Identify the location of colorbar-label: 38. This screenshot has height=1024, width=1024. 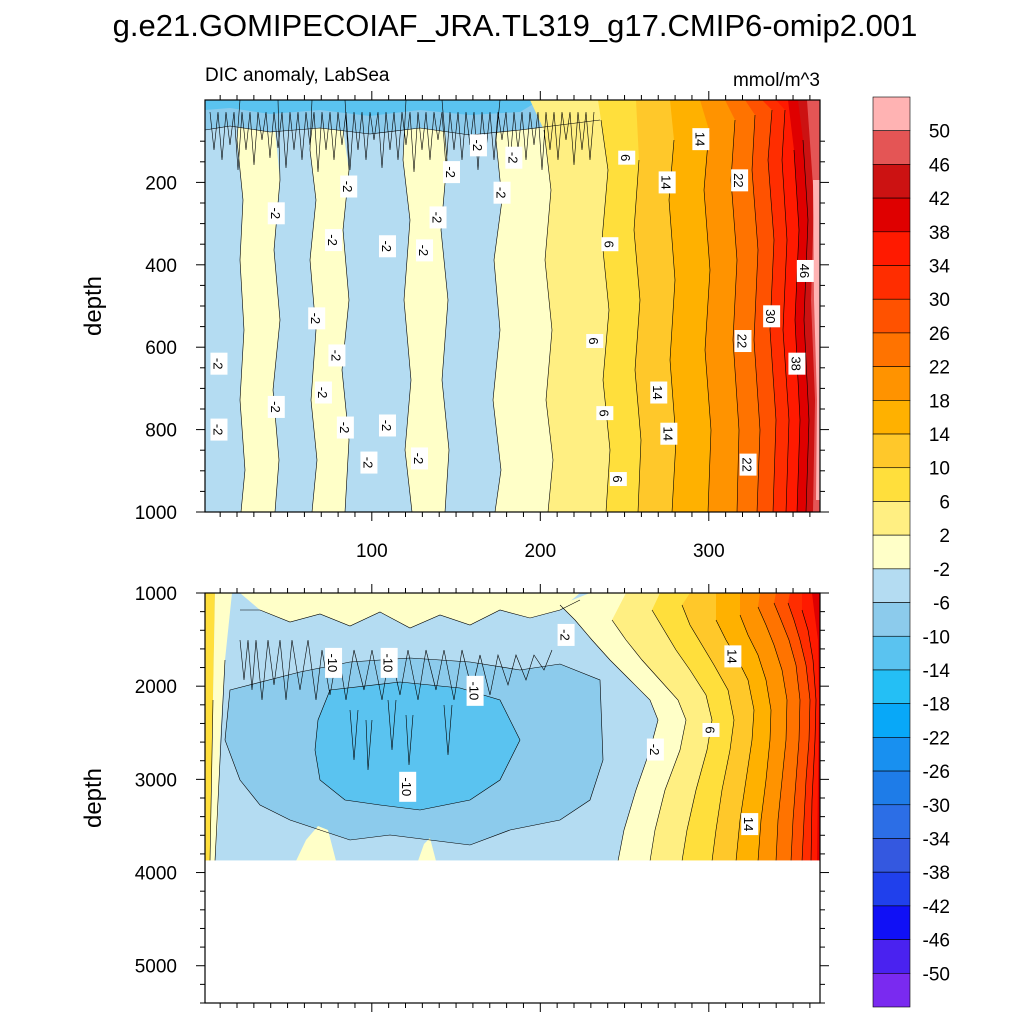
(939, 233).